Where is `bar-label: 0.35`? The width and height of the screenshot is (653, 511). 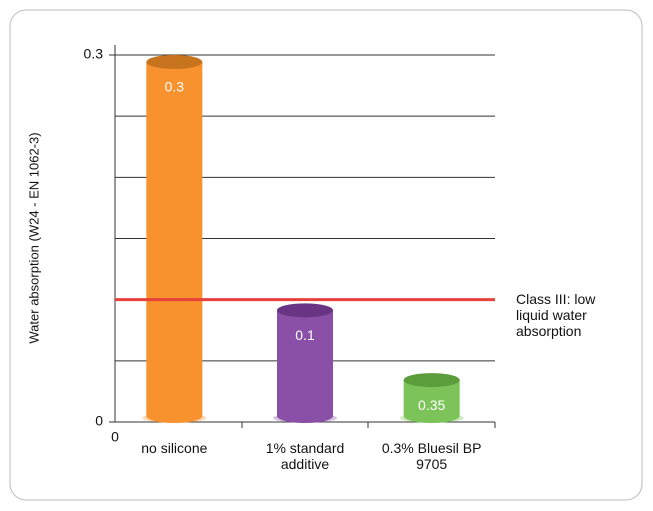 bar-label: 0.35 is located at coordinates (431, 405).